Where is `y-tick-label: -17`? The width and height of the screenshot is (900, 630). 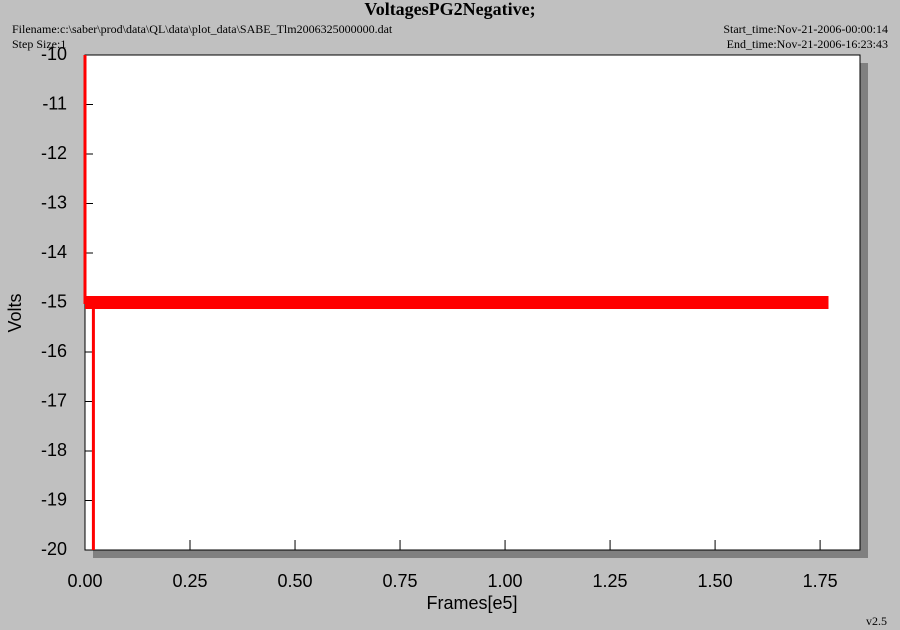
y-tick-label: -17 is located at coordinates (54, 400).